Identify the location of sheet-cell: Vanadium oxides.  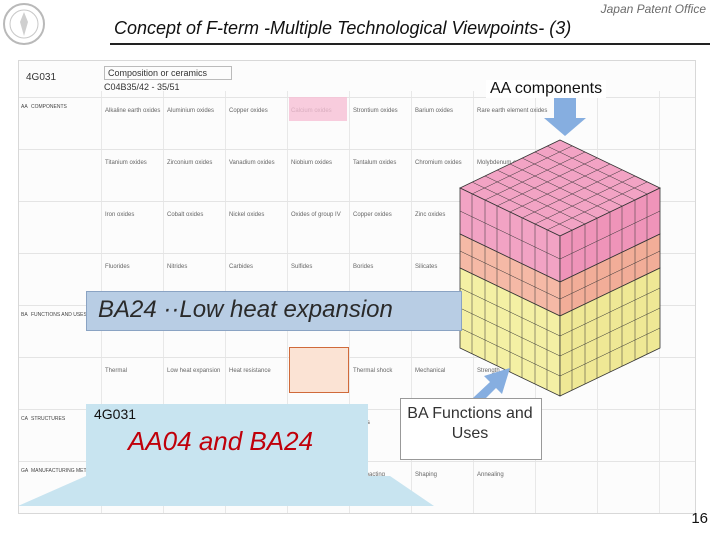
(252, 163).